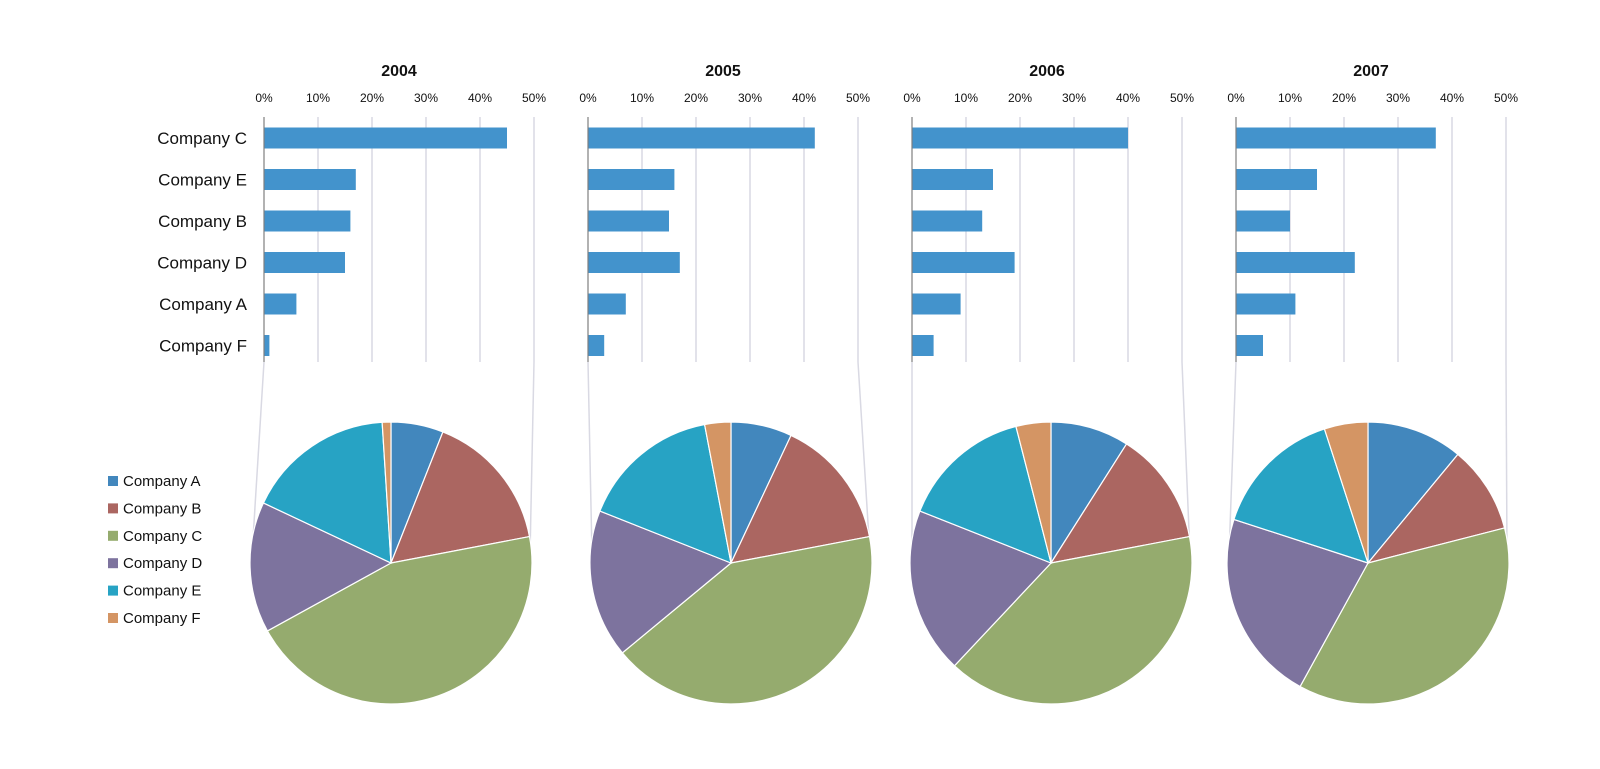  Describe the element at coordinates (1371, 71) in the screenshot. I see `panel-title: 2007` at that location.